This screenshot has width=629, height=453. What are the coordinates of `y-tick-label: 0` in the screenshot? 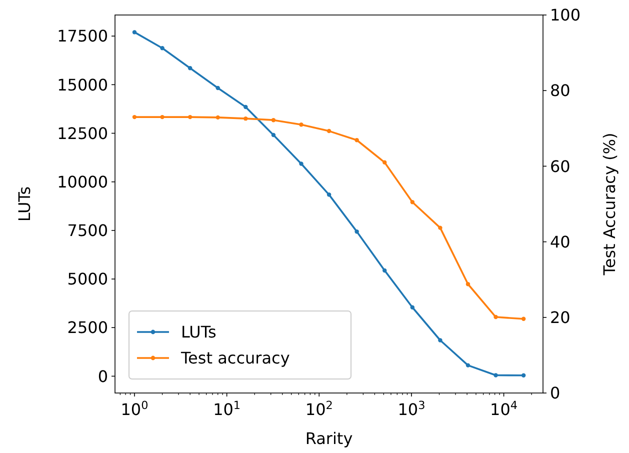 It's located at (103, 376).